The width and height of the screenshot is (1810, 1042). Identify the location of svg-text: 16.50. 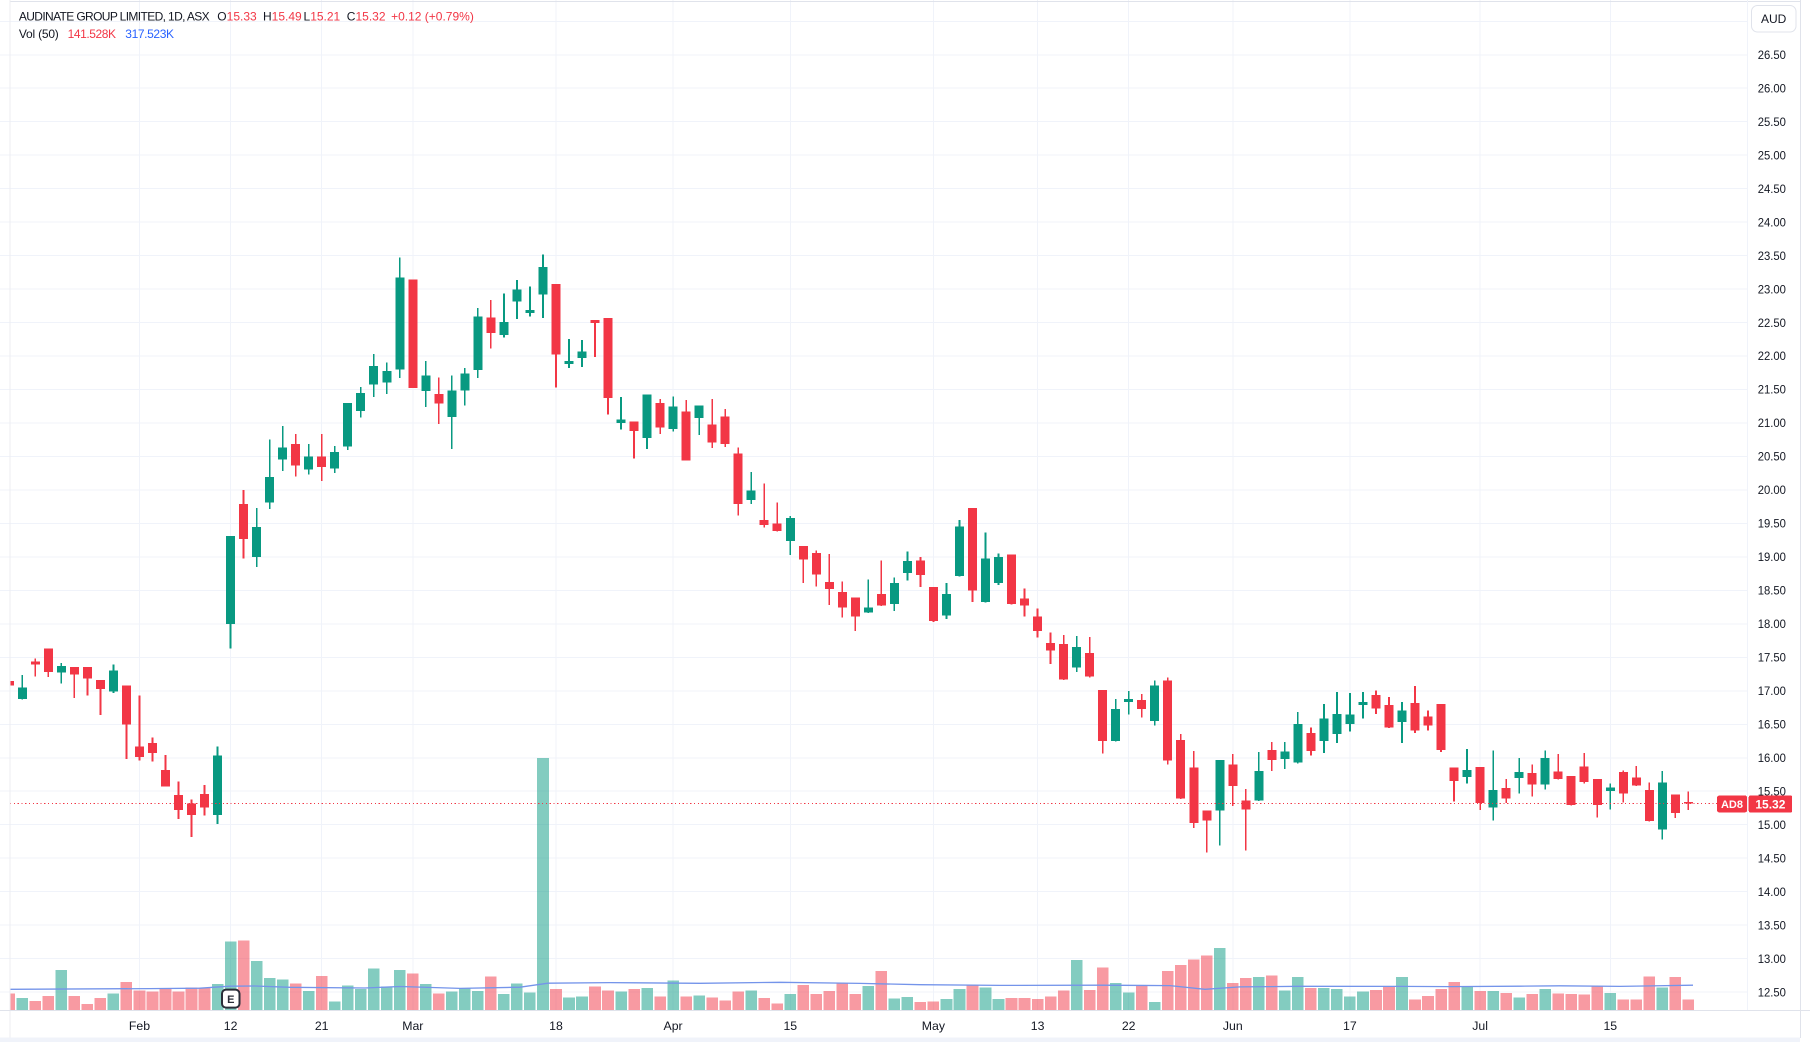
(1772, 725).